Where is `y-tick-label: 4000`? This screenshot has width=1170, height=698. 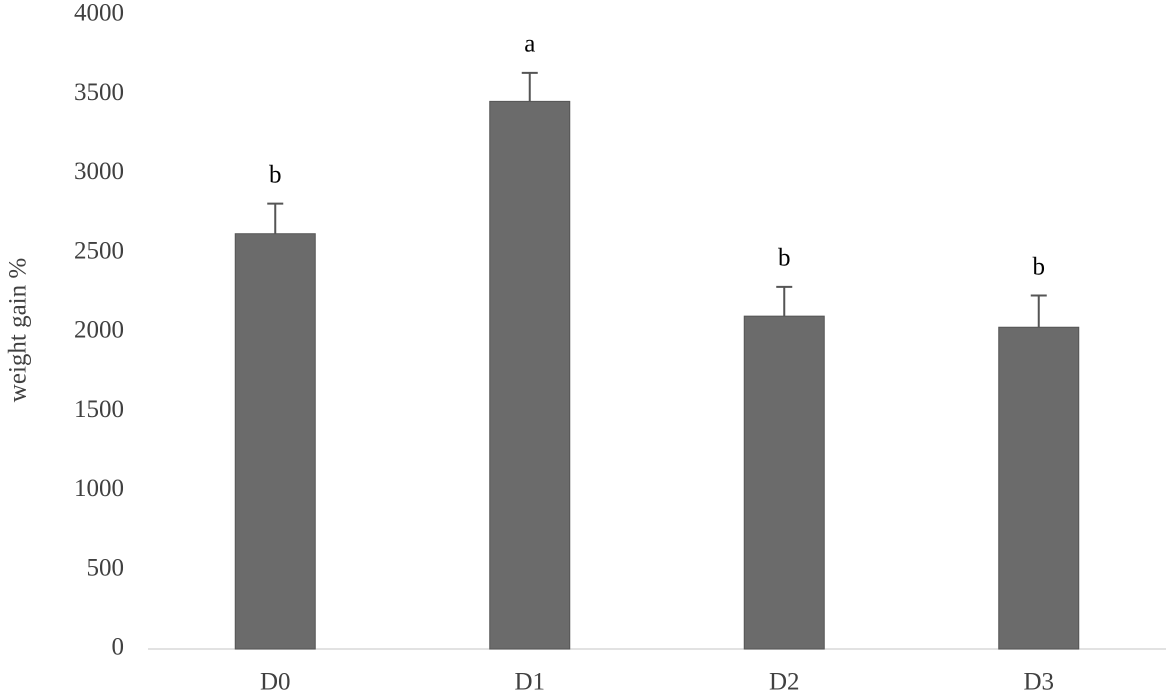
y-tick-label: 4000 is located at coordinates (99, 13).